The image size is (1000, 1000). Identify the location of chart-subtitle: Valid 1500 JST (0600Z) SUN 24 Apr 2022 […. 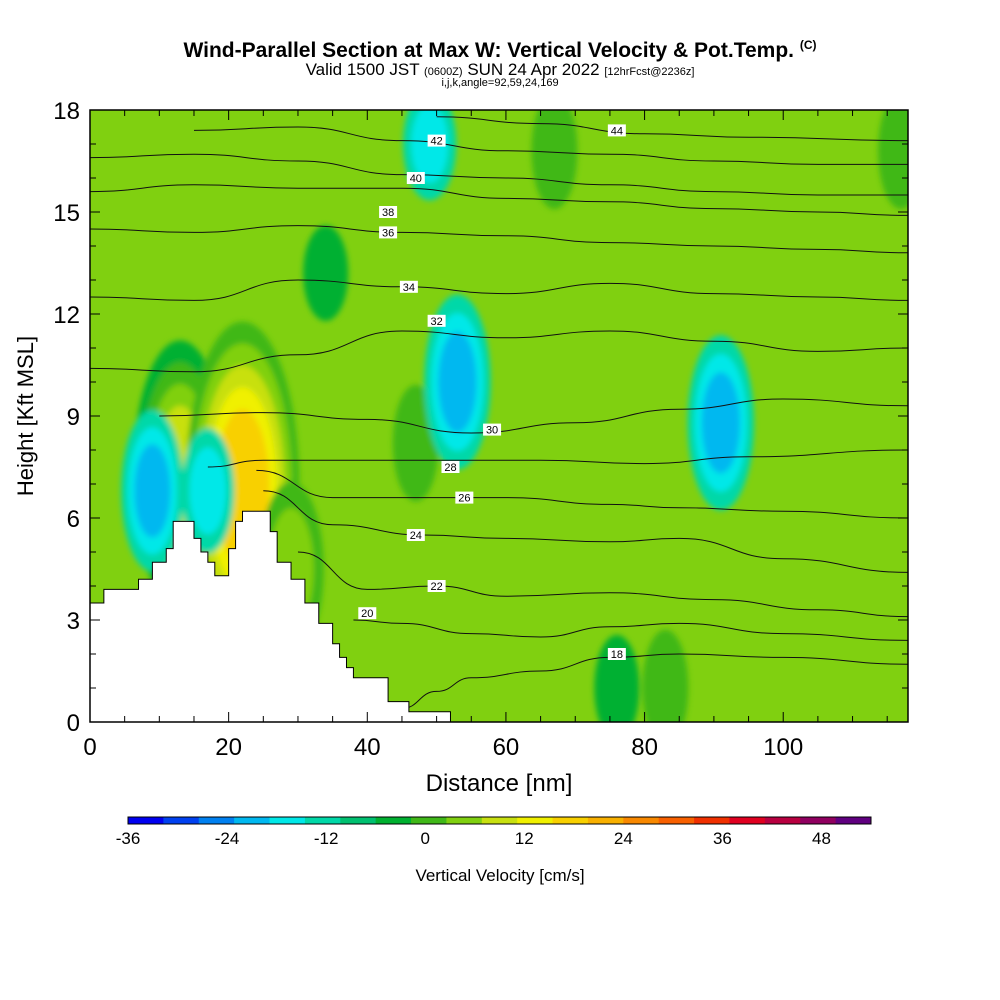
(500, 70).